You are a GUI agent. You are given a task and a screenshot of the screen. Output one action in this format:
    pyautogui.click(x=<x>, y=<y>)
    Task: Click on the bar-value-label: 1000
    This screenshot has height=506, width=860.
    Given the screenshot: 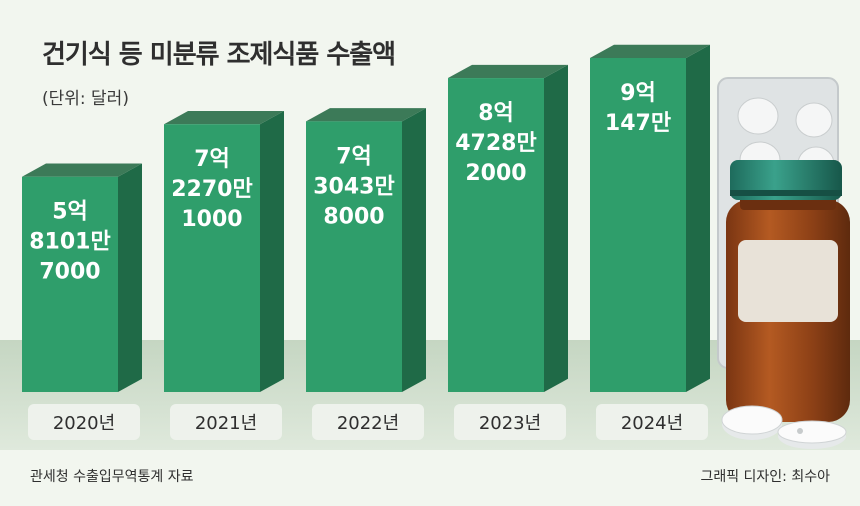 What is the action you would take?
    pyautogui.click(x=211, y=219)
    